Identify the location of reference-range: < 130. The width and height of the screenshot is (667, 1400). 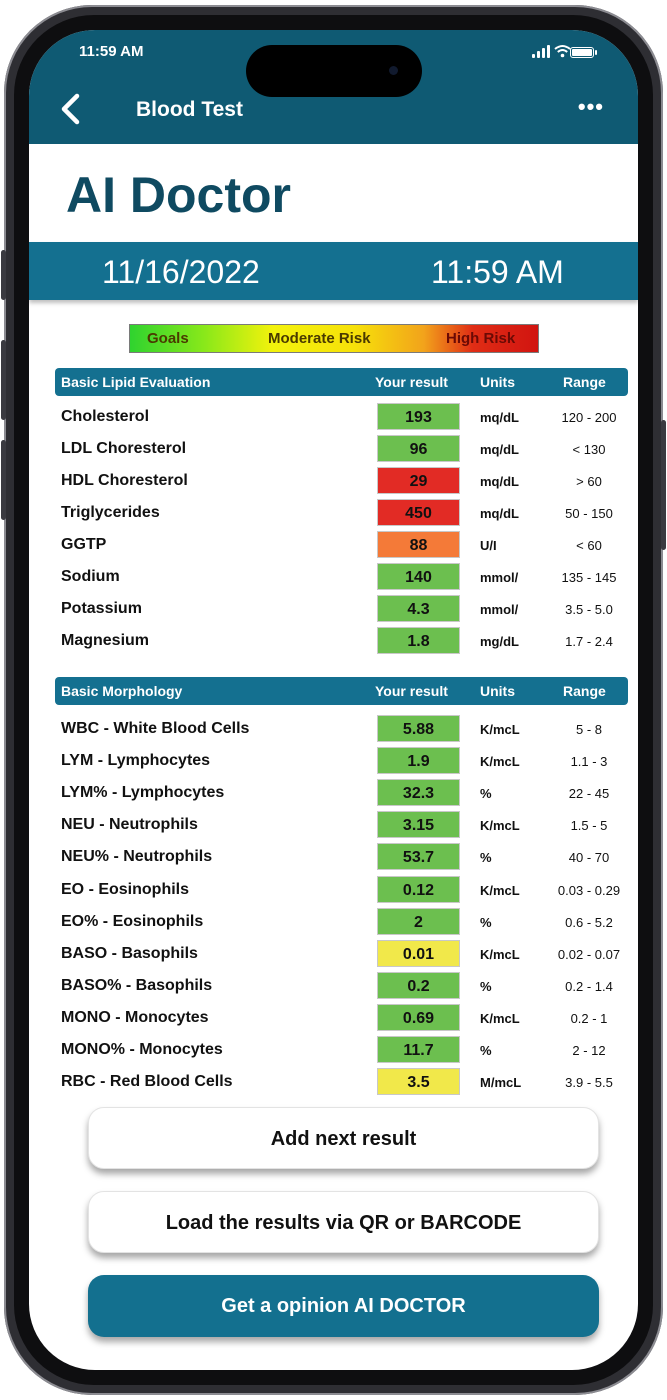
(589, 449).